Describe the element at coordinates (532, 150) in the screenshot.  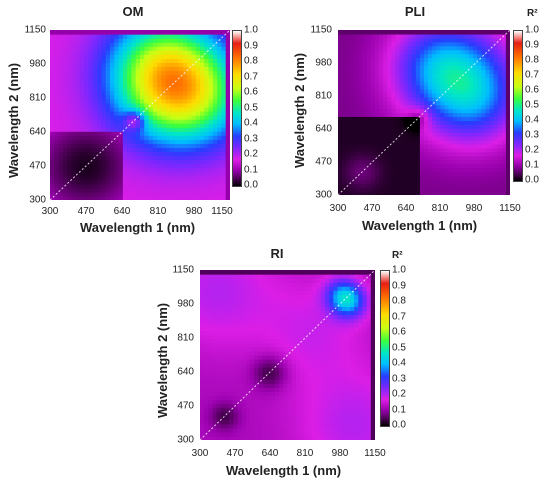
I see `colorbar-tick: 0.2` at that location.